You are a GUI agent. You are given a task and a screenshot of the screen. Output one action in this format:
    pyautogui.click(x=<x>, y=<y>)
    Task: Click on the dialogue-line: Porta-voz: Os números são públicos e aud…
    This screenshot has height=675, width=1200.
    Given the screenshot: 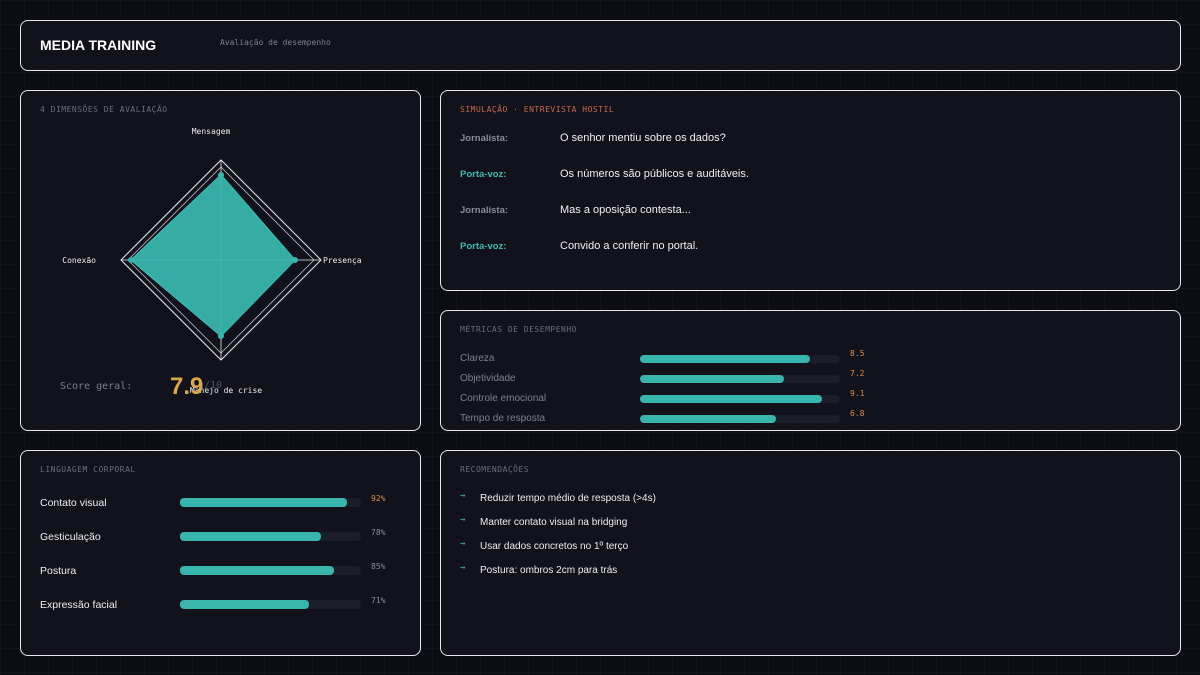 What is the action you would take?
    pyautogui.click(x=810, y=176)
    